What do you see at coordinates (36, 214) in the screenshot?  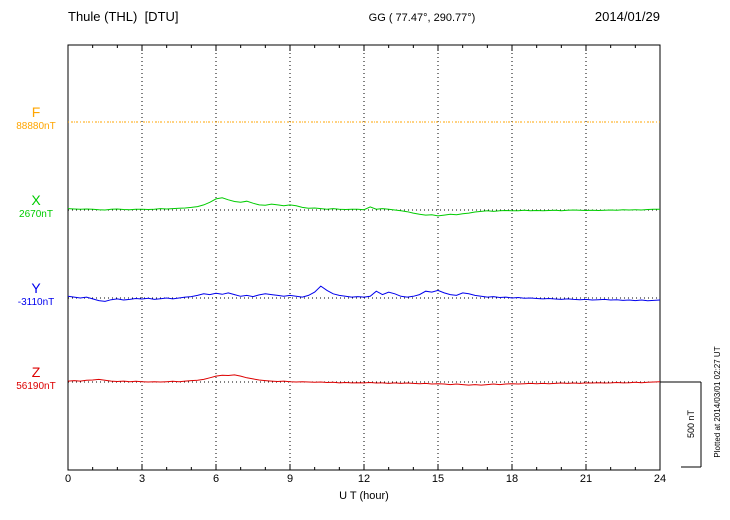 I see `series-x-baseline-value: 2670nT` at bounding box center [36, 214].